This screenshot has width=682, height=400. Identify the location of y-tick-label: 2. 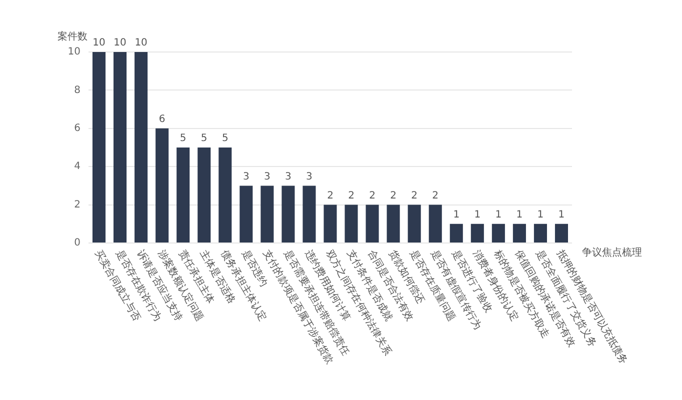
(77, 204).